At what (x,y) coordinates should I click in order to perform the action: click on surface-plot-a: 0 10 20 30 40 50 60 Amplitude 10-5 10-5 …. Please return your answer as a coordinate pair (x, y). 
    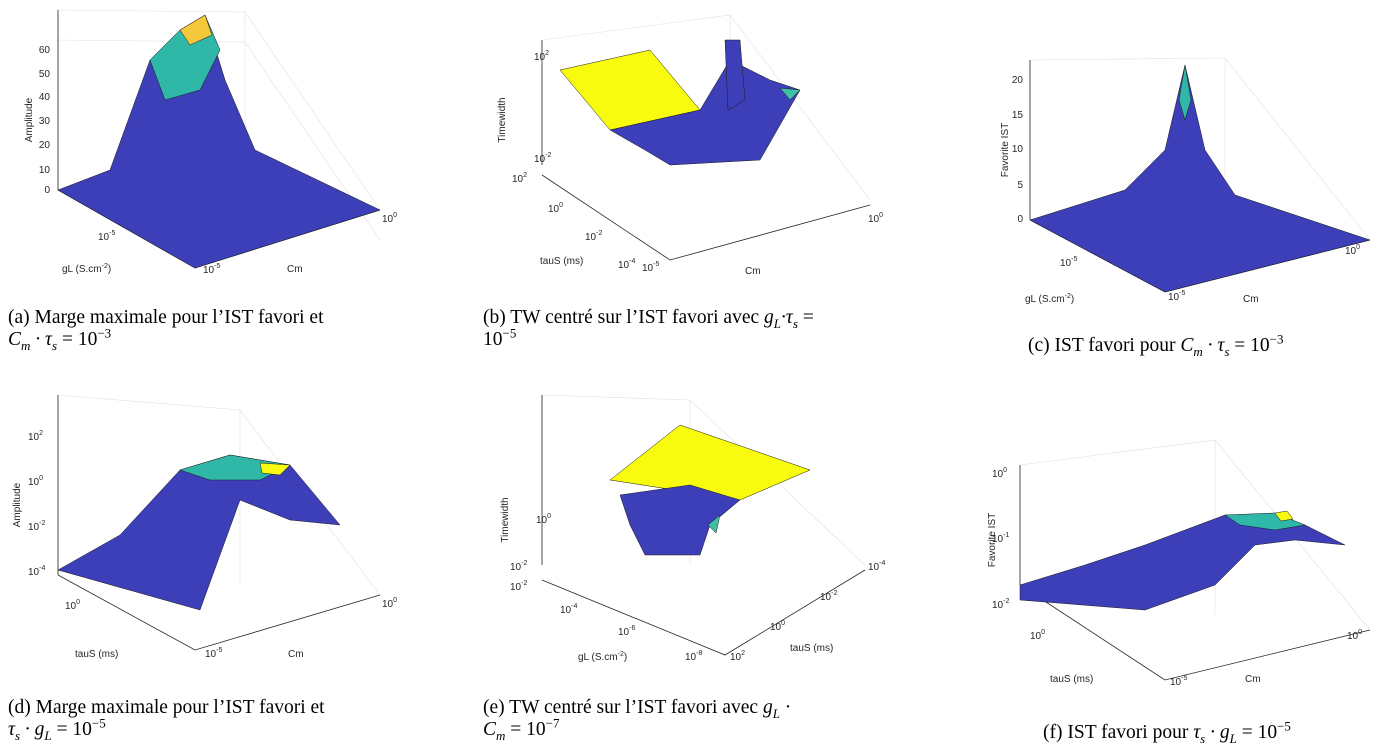
    Looking at the image, I should click on (210, 142).